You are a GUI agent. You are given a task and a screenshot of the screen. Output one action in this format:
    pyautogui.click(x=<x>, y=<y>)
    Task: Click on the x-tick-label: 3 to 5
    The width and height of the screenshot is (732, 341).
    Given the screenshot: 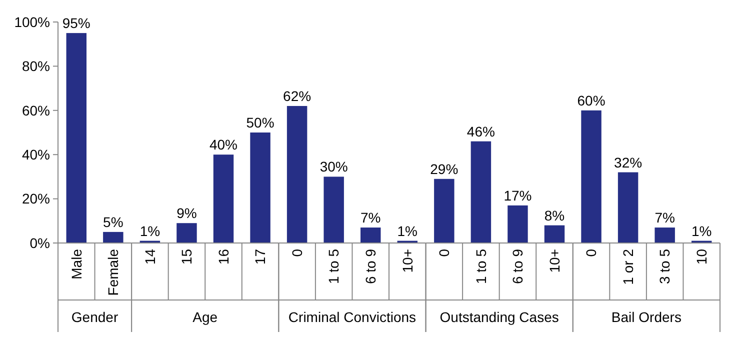 What is the action you would take?
    pyautogui.click(x=664, y=266)
    